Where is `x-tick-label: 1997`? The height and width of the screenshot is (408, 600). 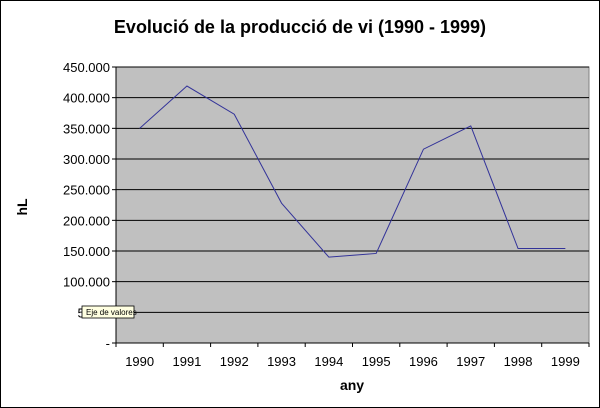
x-tick-label: 1997 is located at coordinates (470, 361).